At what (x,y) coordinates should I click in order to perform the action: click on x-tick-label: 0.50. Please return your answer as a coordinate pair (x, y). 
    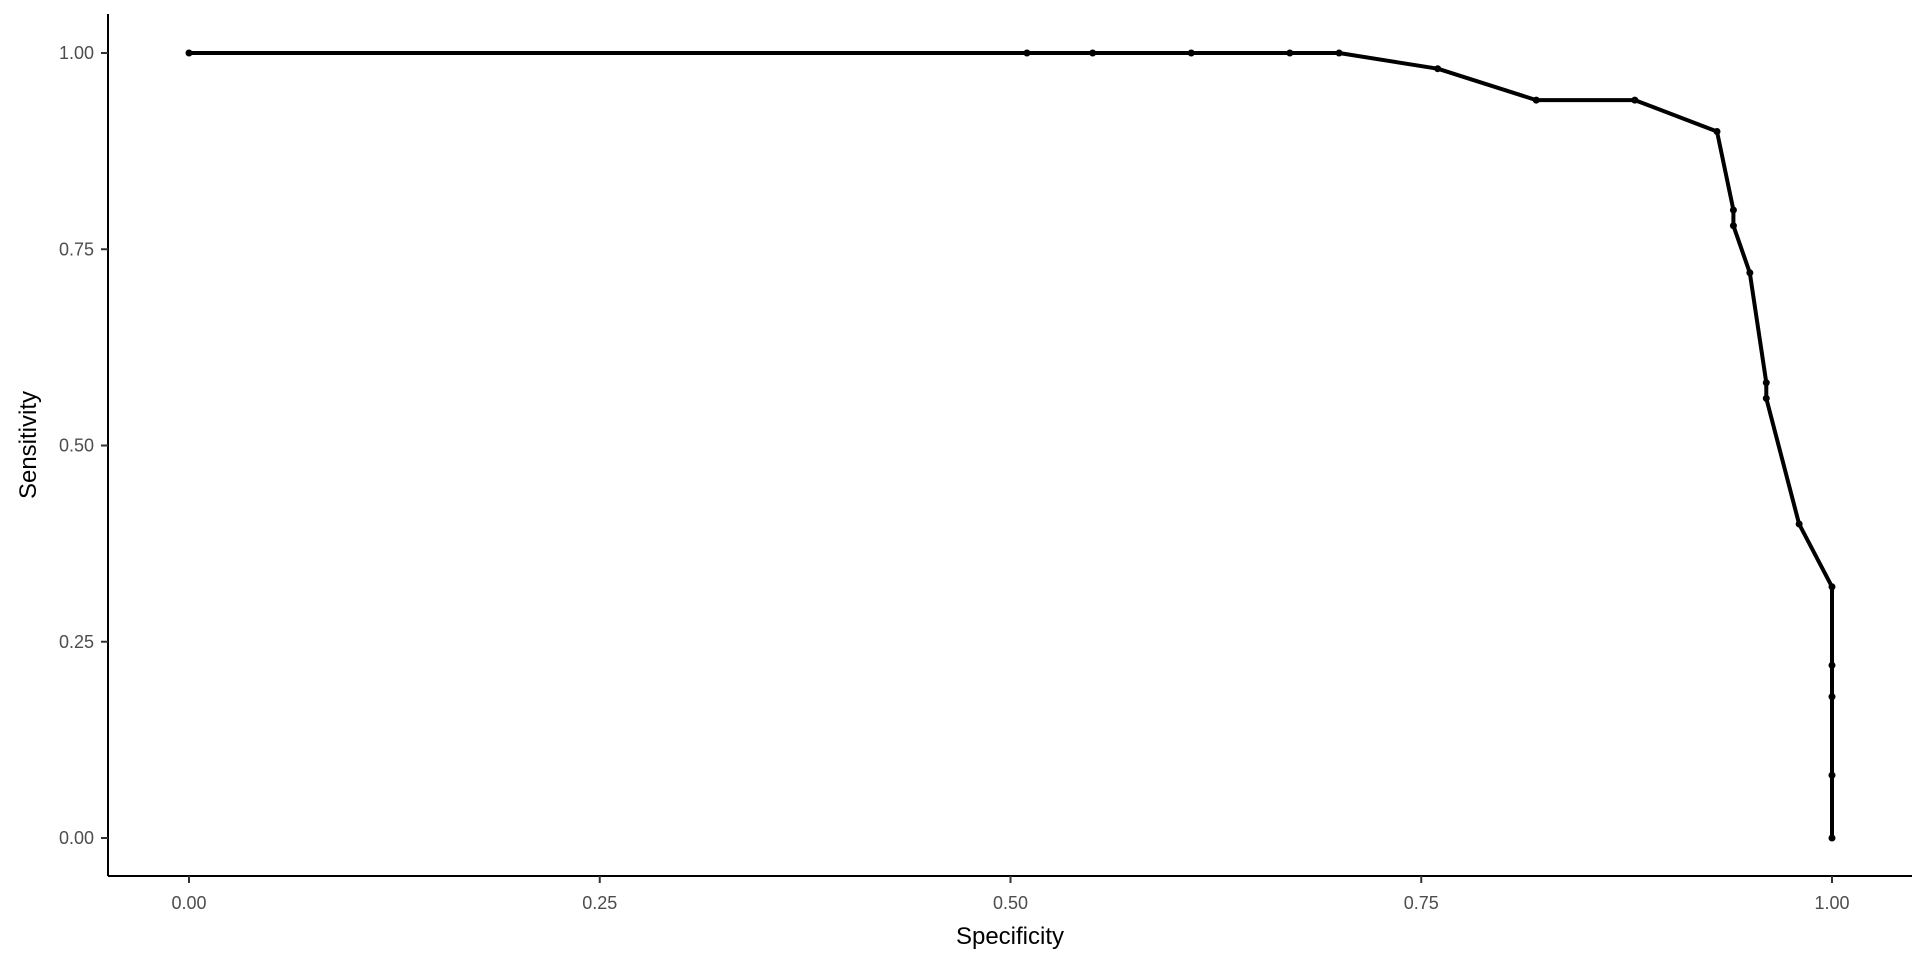
    Looking at the image, I should click on (1010, 903).